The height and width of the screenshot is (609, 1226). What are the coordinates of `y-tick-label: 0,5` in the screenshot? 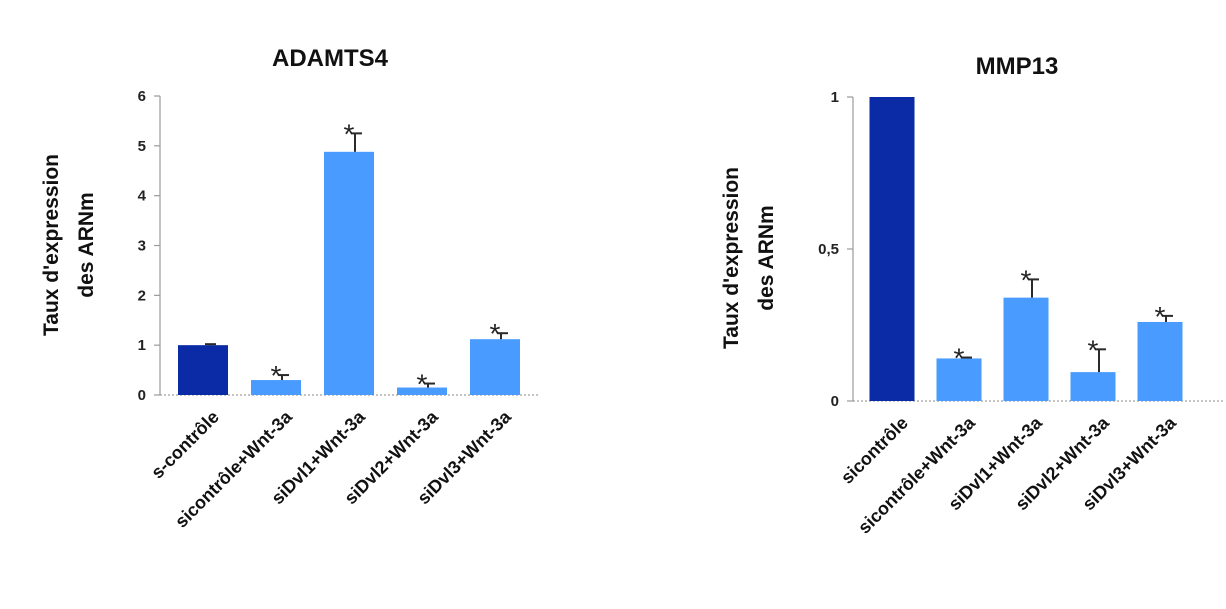 It's located at (828, 249).